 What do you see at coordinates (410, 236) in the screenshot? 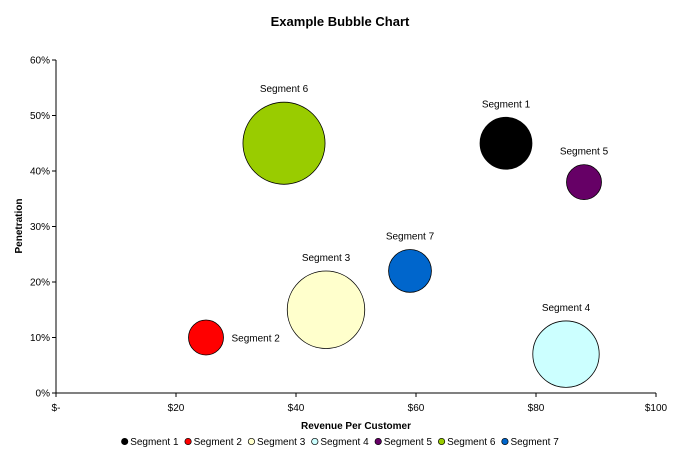
I see `bubble-label: Segment 7` at bounding box center [410, 236].